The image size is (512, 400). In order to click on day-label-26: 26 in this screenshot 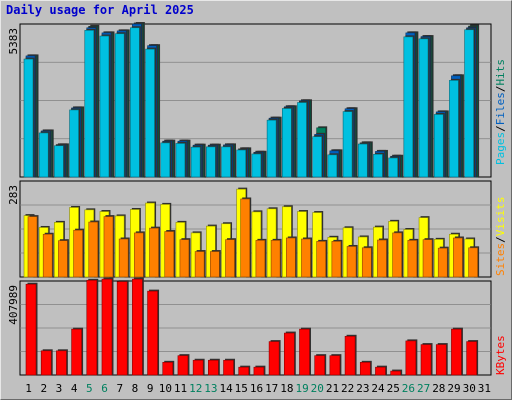, I will do `click(408, 388)`.